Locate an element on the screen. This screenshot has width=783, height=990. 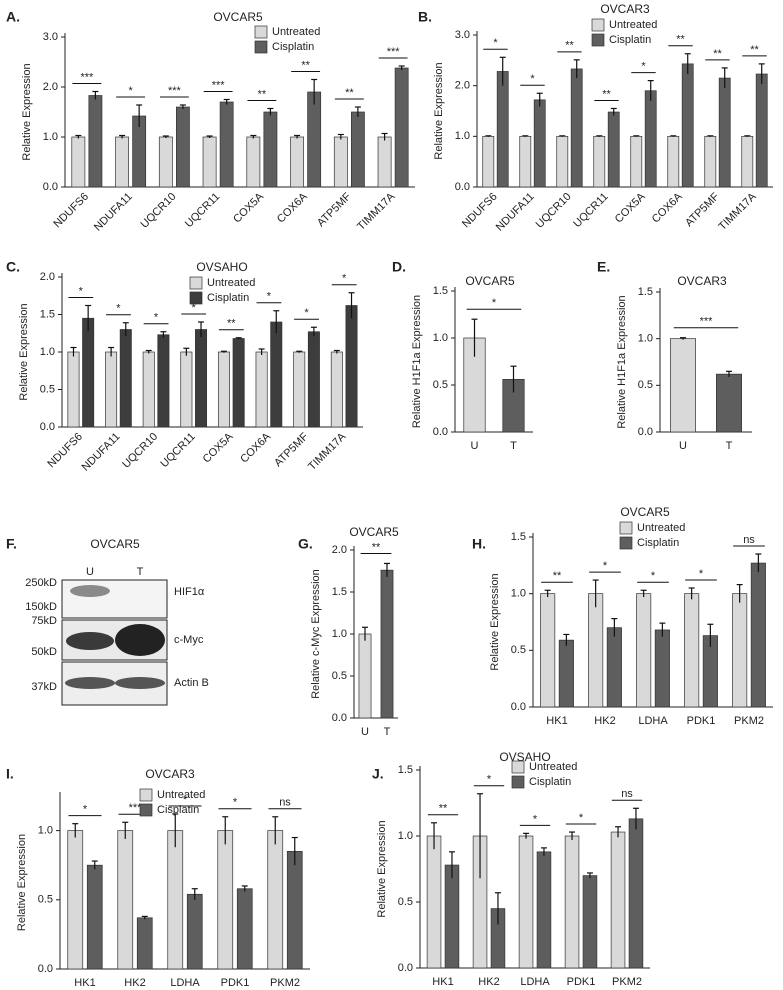
y-axis-label: Relative H1F1a Expression is located at coordinates (417, 361).